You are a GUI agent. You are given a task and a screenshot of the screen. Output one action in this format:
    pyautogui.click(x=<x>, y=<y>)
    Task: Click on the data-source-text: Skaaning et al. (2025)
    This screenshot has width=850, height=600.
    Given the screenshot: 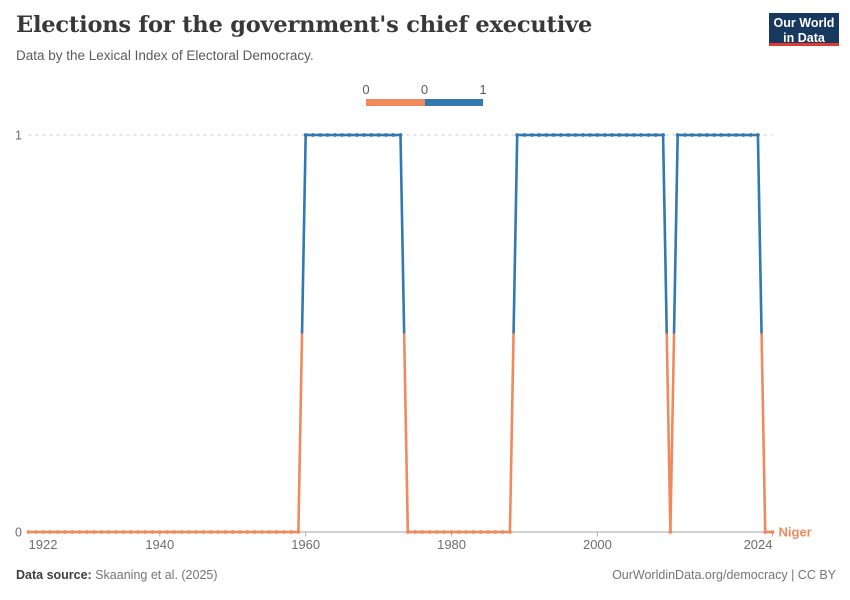 What is the action you would take?
    pyautogui.click(x=156, y=575)
    